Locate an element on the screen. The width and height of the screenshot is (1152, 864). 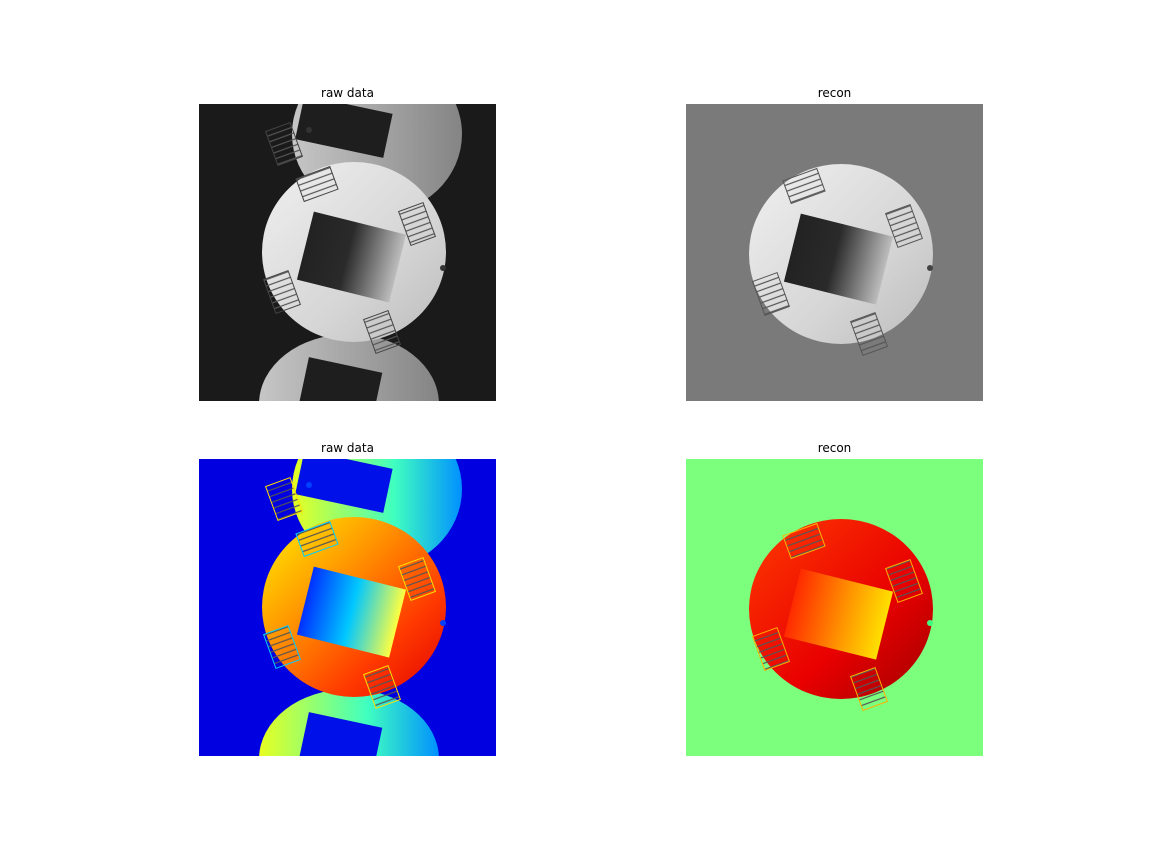
recon-gray-image is located at coordinates (834, 252).